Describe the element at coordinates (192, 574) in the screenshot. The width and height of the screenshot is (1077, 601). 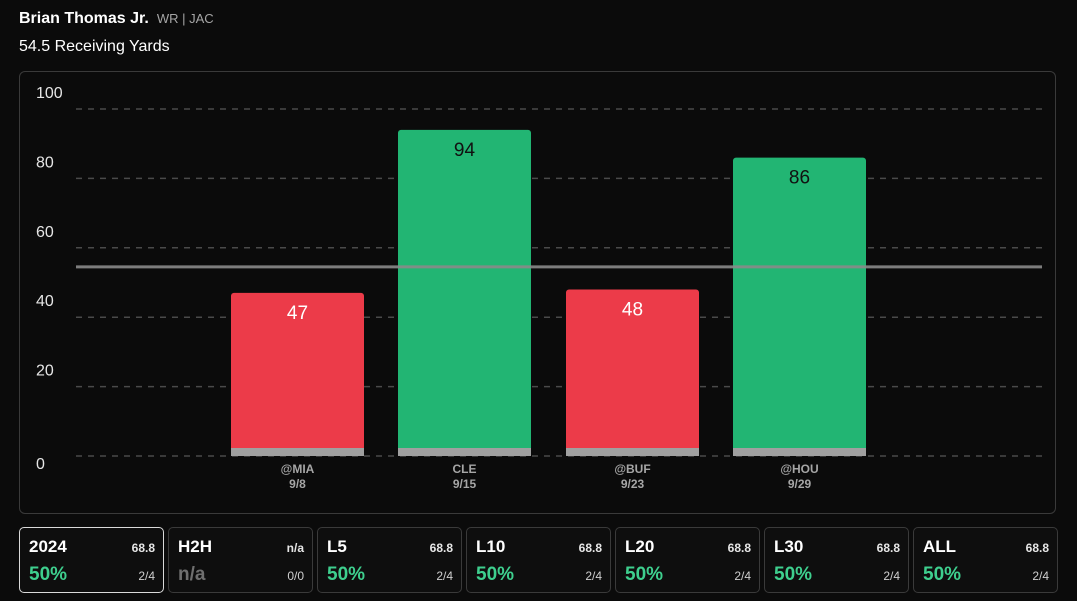
I see `stat-hit-rate: n/a` at that location.